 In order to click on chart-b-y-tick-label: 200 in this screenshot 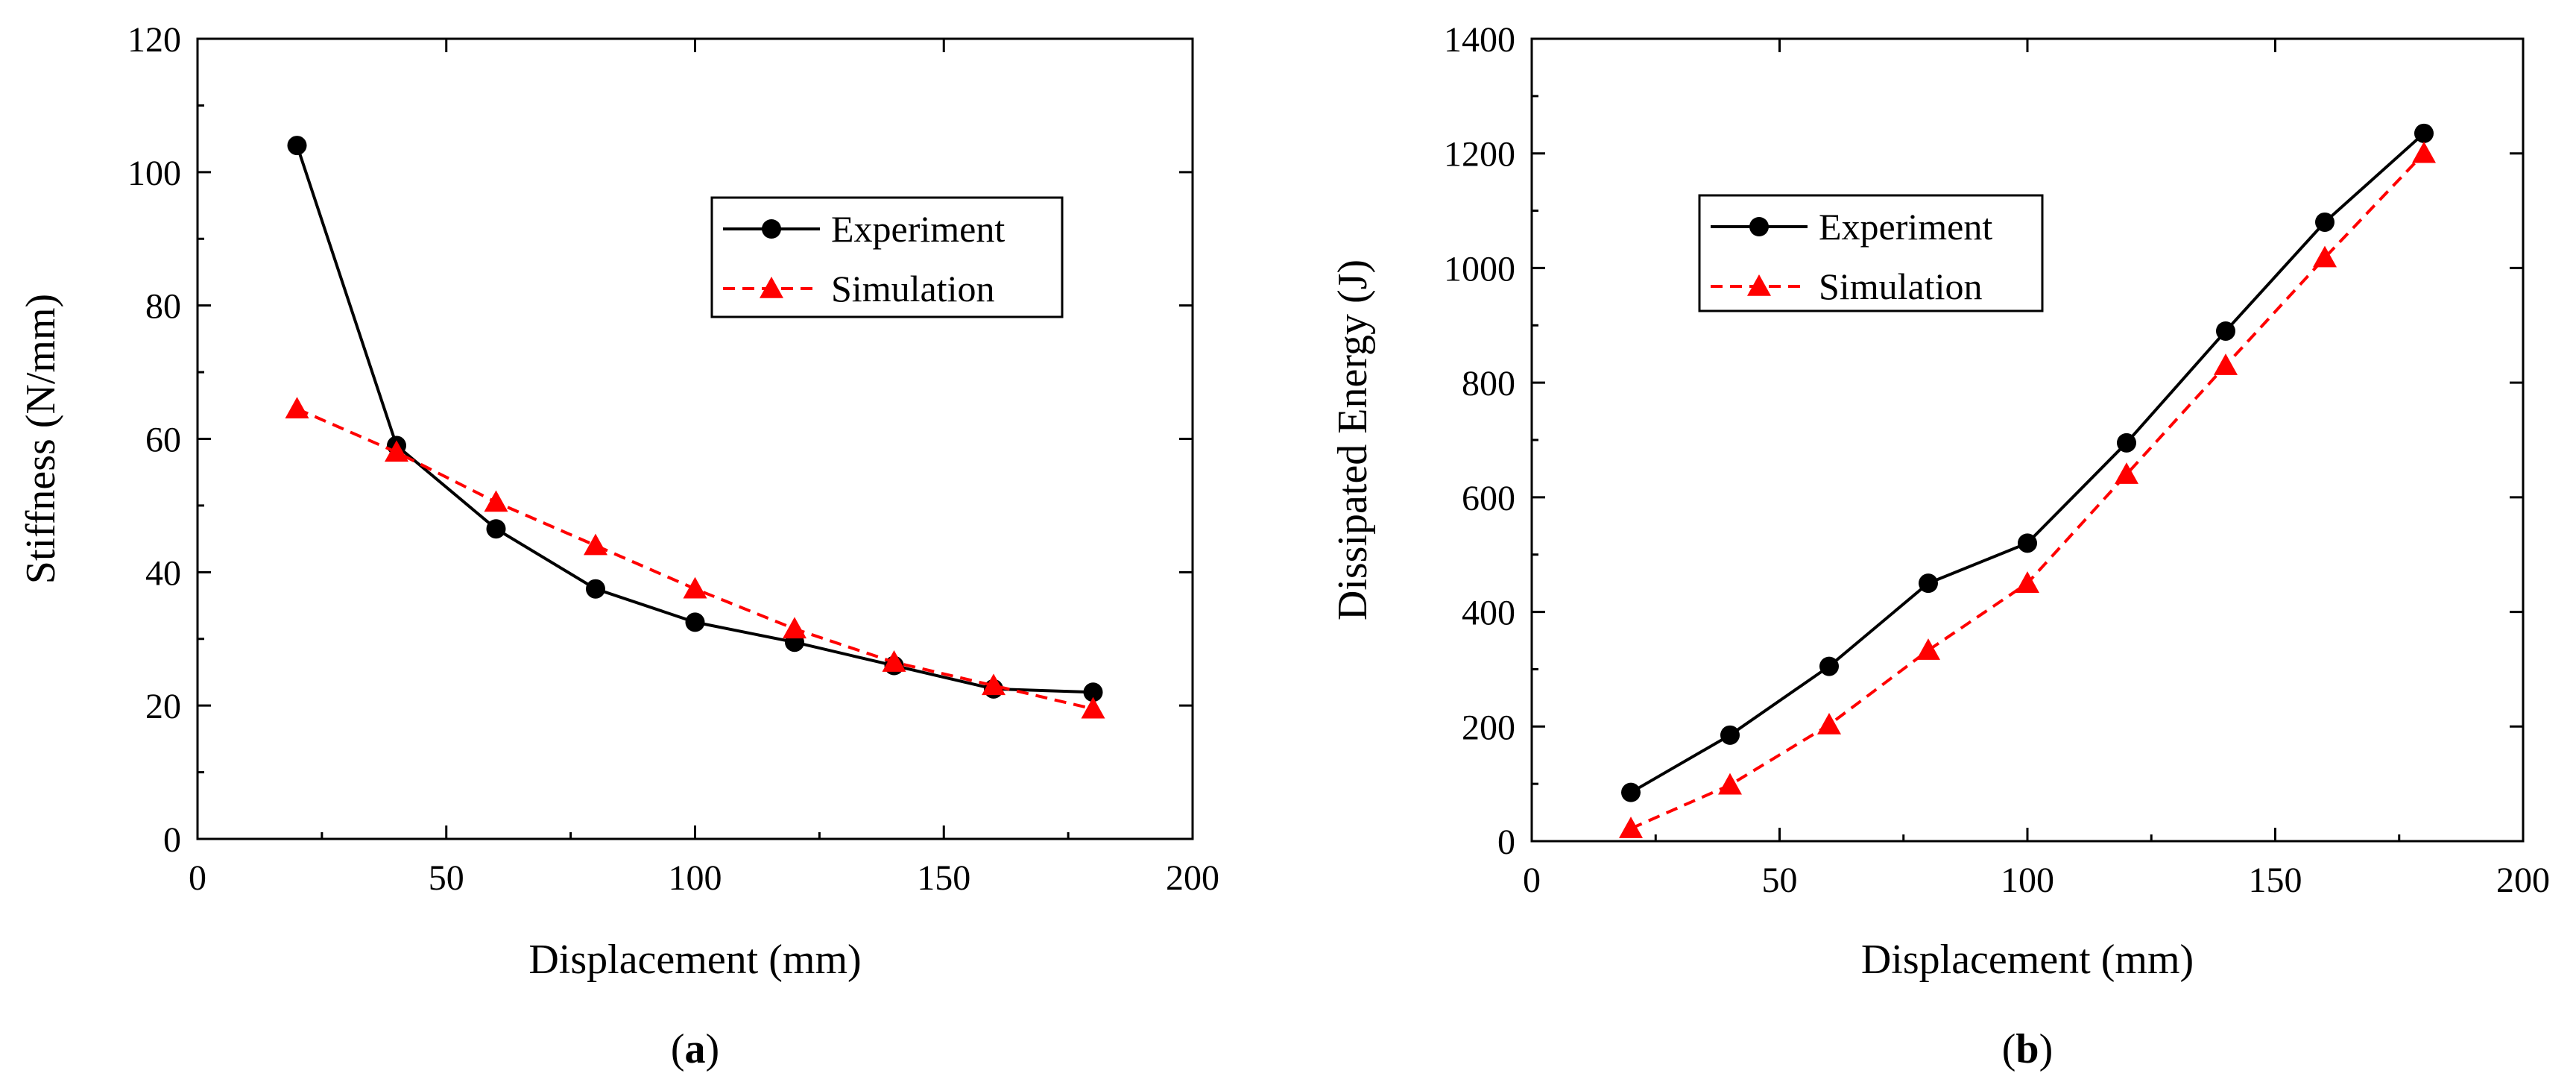, I will do `click(1488, 728)`.